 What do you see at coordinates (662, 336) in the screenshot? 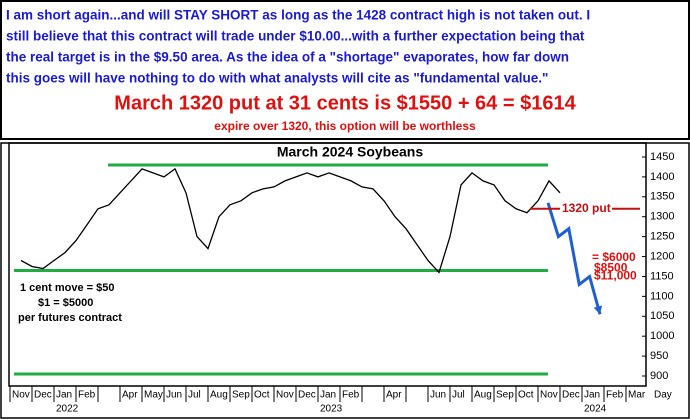
I see `y-tick-label: 1000` at bounding box center [662, 336].